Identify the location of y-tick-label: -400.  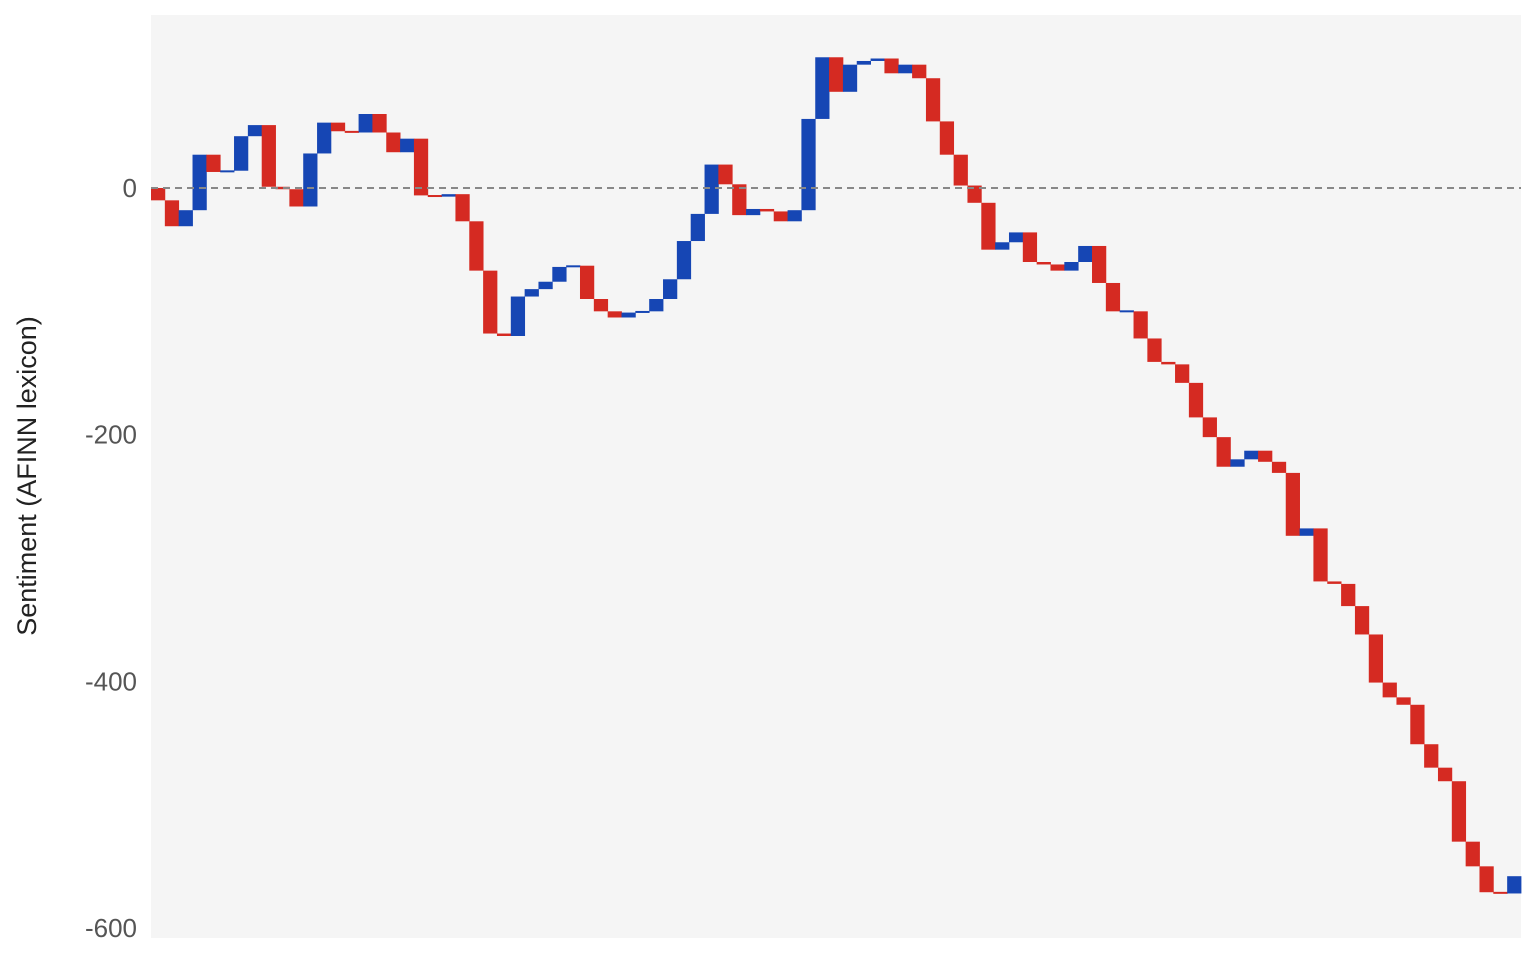
(111, 681).